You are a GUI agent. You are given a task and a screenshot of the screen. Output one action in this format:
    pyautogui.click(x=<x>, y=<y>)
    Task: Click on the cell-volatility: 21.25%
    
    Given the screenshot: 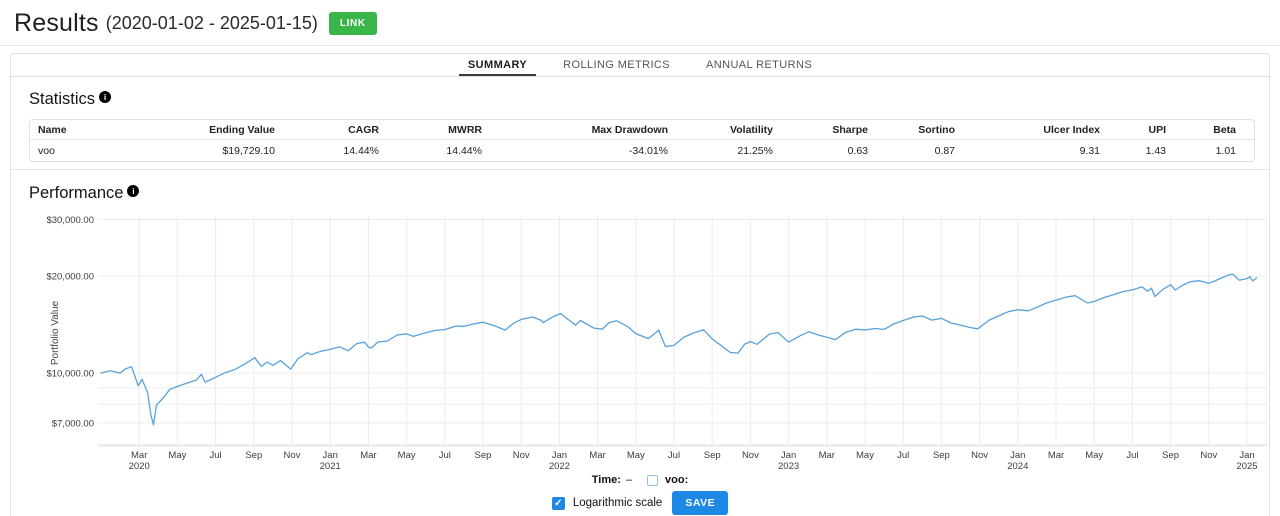 What is the action you would take?
    pyautogui.click(x=755, y=151)
    